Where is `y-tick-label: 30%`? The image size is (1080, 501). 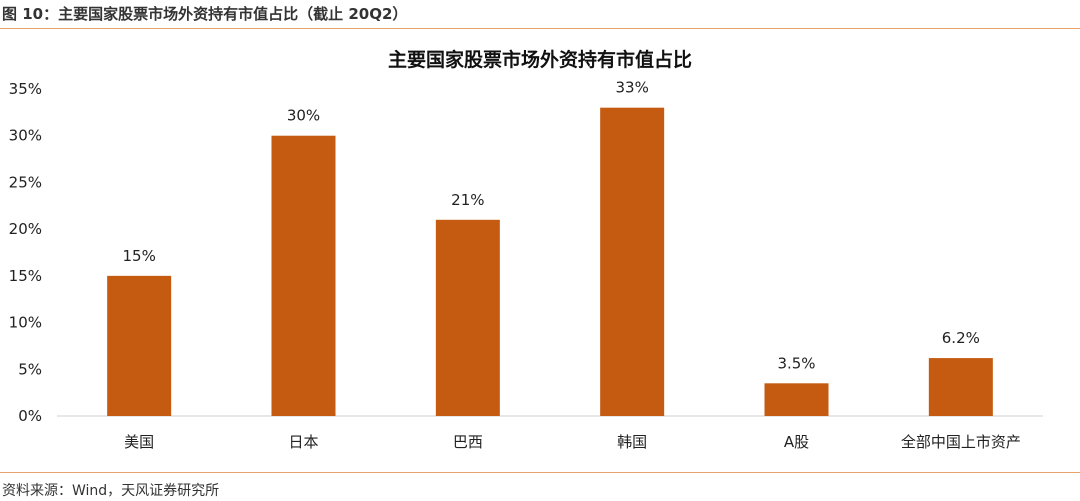 y-tick-label: 30% is located at coordinates (25, 136).